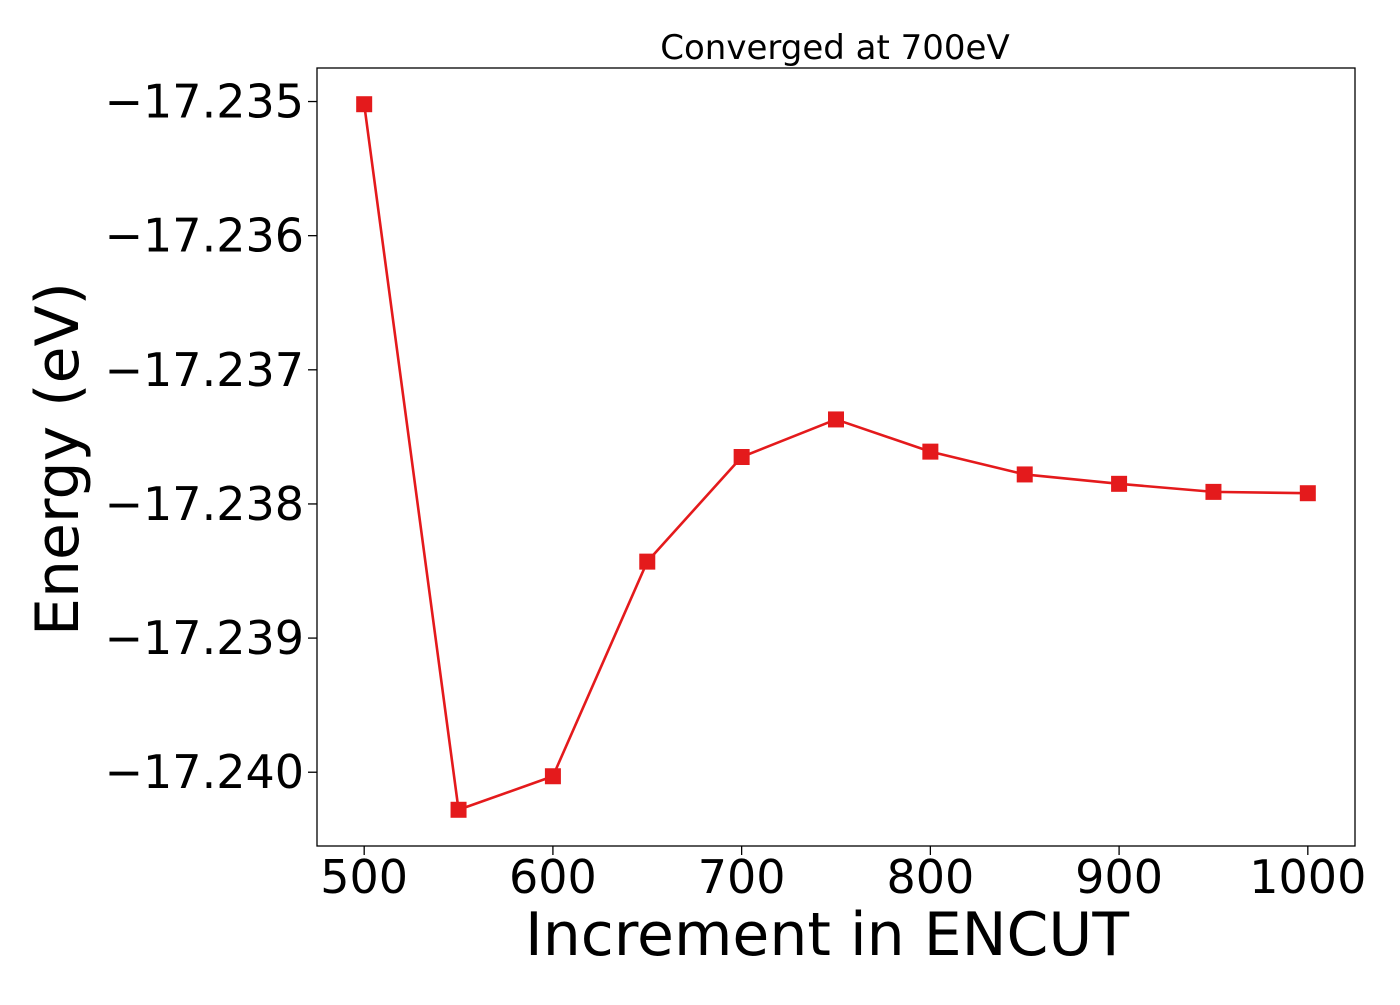 The height and width of the screenshot is (1005, 1400). Describe the element at coordinates (930, 877) in the screenshot. I see `x-tick-label: 800` at that location.